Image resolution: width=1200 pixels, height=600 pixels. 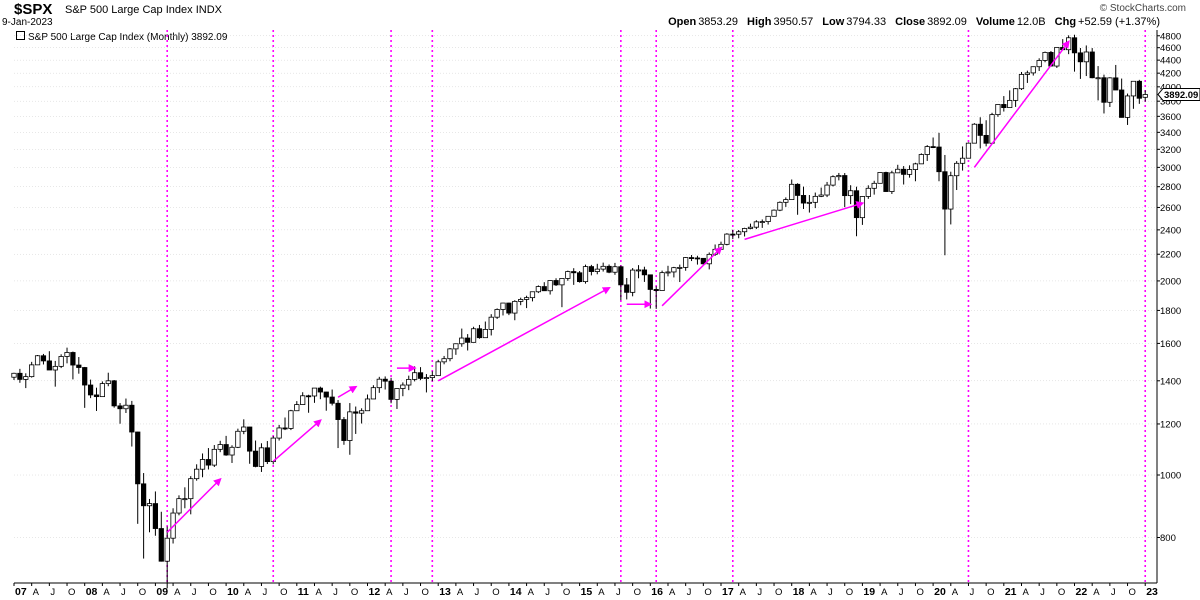 What do you see at coordinates (1170, 48) in the screenshot?
I see `y-tick-label: 4600` at bounding box center [1170, 48].